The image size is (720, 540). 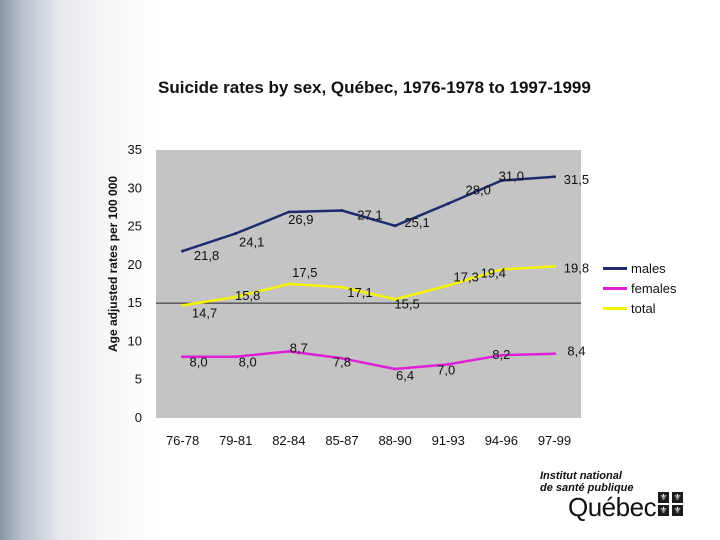 What do you see at coordinates (138, 417) in the screenshot?
I see `y-tick-label: 0` at bounding box center [138, 417].